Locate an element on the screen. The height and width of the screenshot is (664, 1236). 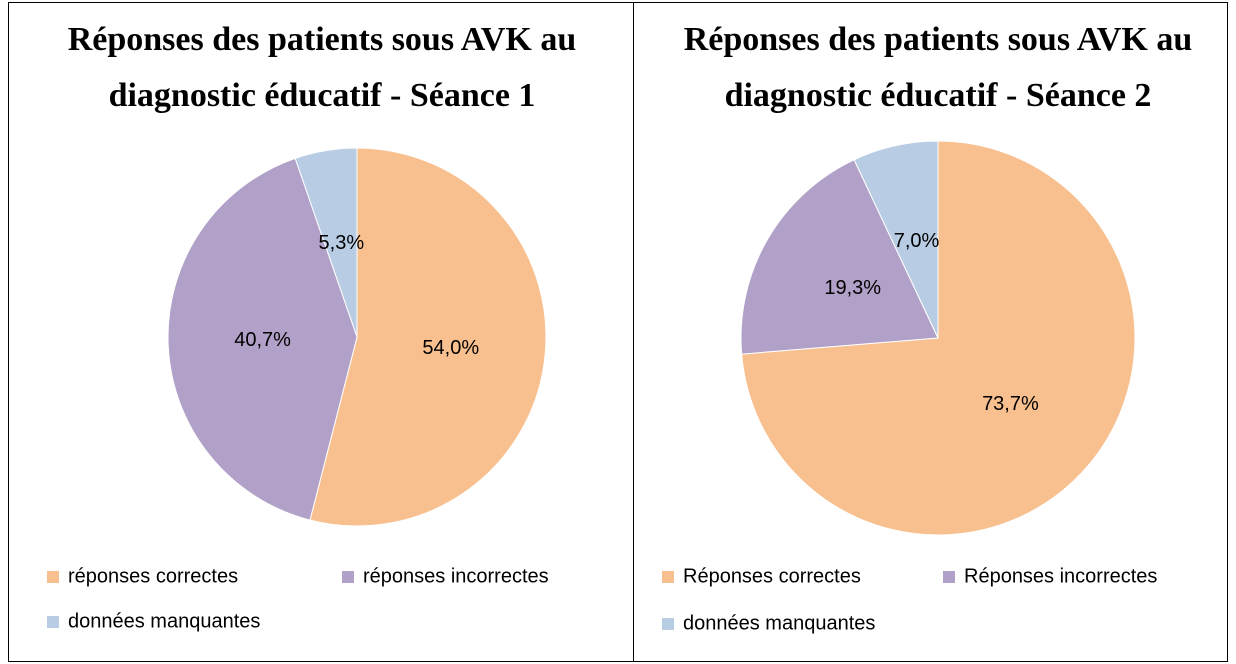
divider is located at coordinates (633, 332).